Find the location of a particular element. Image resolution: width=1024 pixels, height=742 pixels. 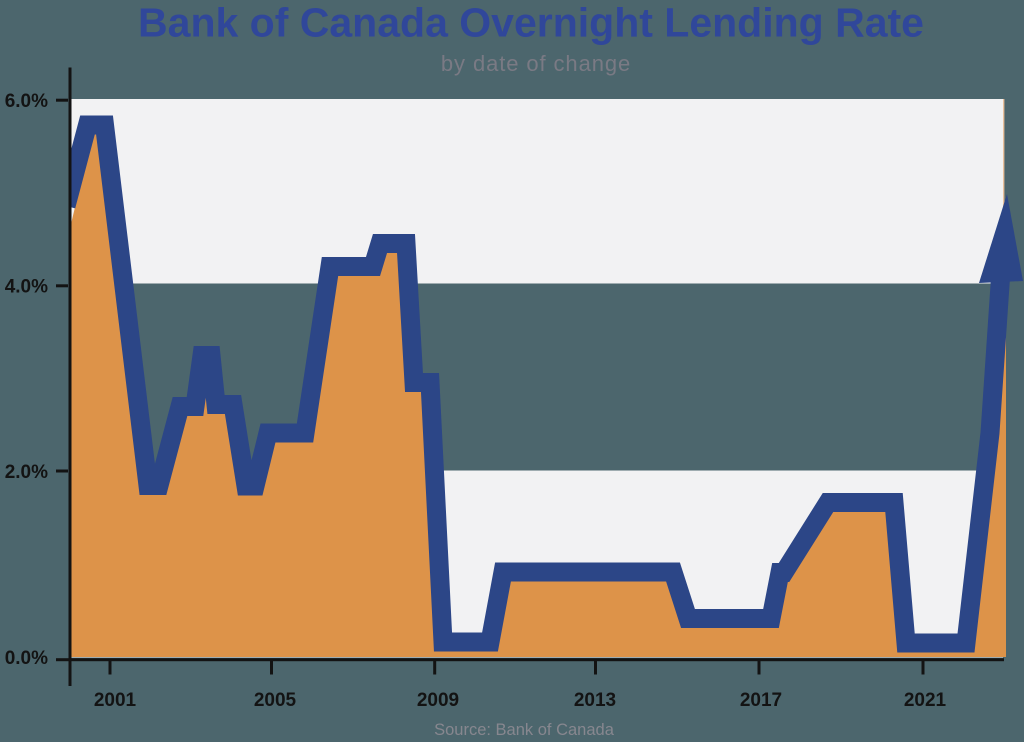

svg-text: by date of change is located at coordinates (536, 63).